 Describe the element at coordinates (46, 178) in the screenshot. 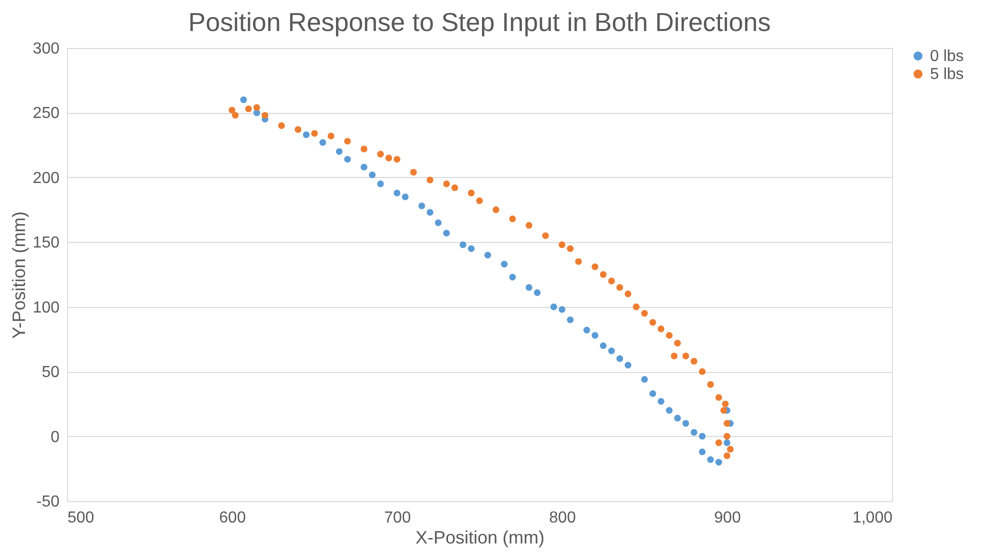

I see `y-tick-label: 200` at that location.